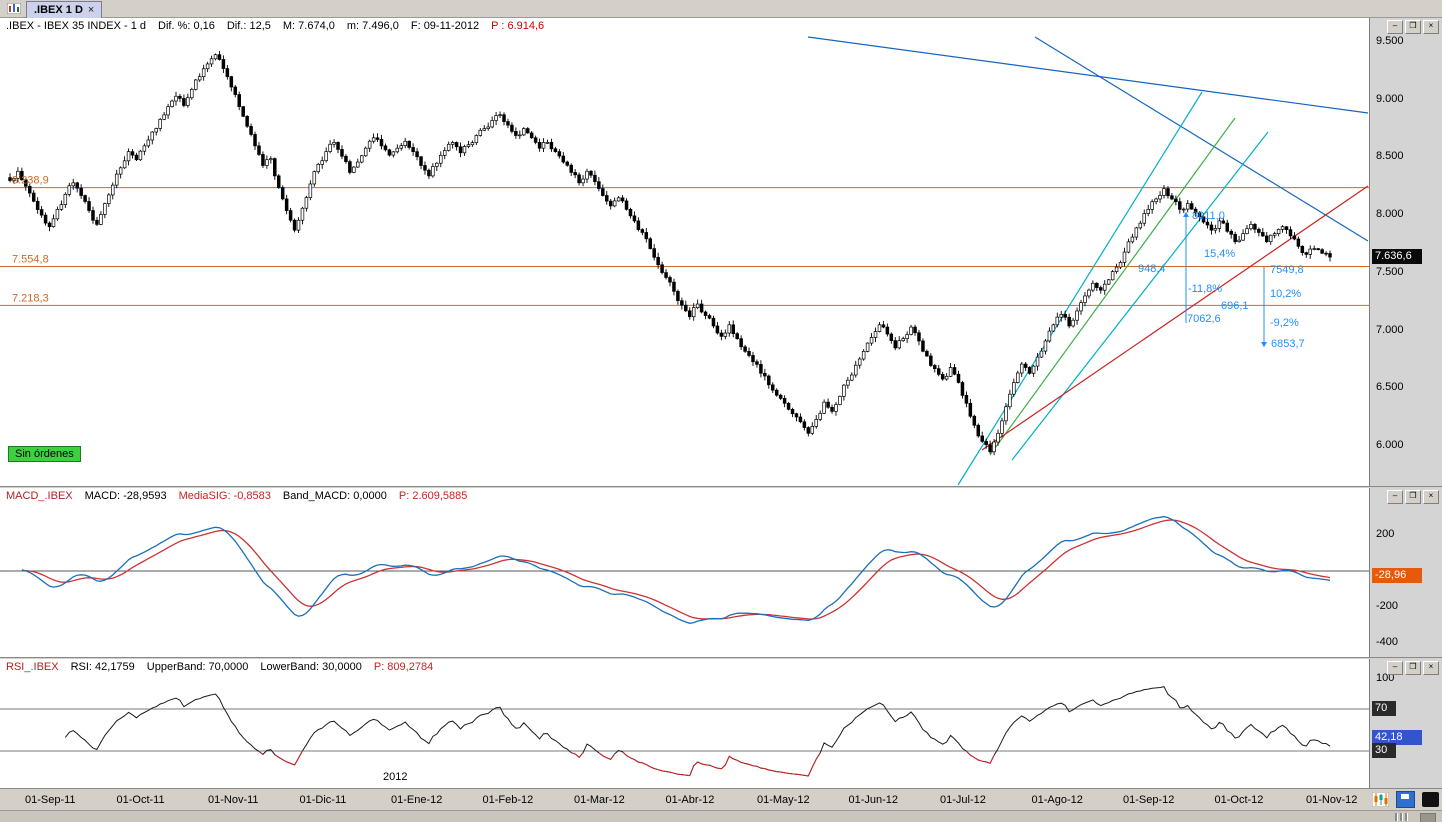 The image size is (1442, 822). What do you see at coordinates (508, 800) in the screenshot?
I see `time-axis-label: 01-Feb-12` at bounding box center [508, 800].